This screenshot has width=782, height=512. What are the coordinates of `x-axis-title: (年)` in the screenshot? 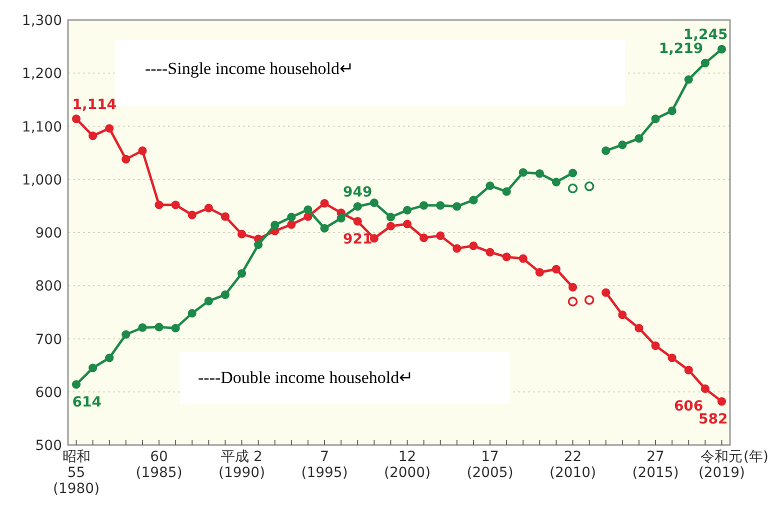 It's located at (756, 457).